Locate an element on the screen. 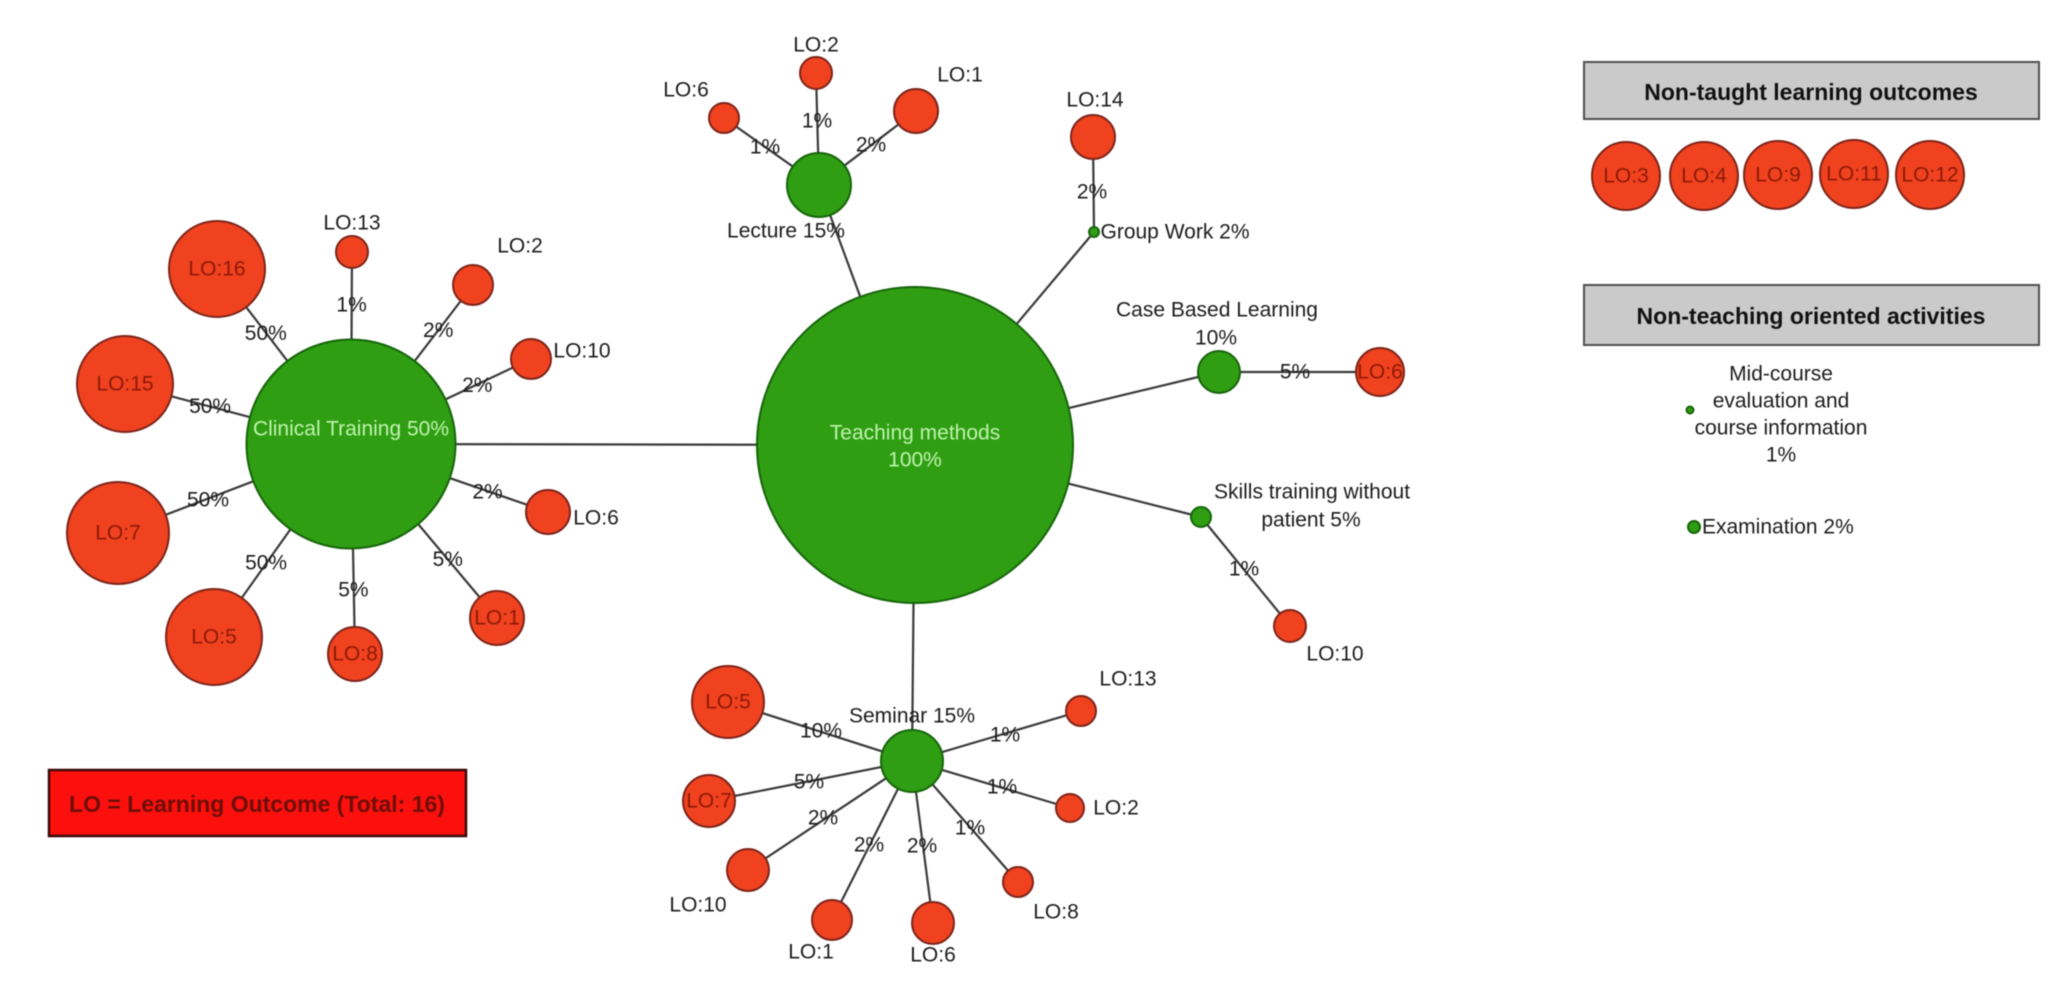 The width and height of the screenshot is (2059, 1006). svg-text: 100% is located at coordinates (915, 460).